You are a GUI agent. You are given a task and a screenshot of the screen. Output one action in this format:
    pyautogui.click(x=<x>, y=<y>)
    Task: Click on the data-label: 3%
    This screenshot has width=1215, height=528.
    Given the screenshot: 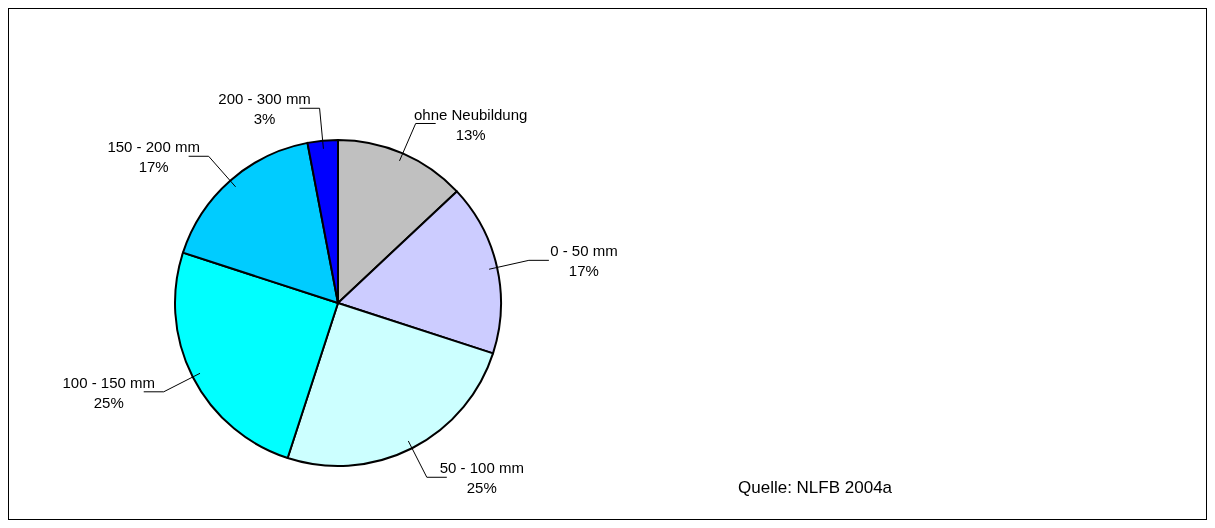 What is the action you would take?
    pyautogui.click(x=264, y=119)
    